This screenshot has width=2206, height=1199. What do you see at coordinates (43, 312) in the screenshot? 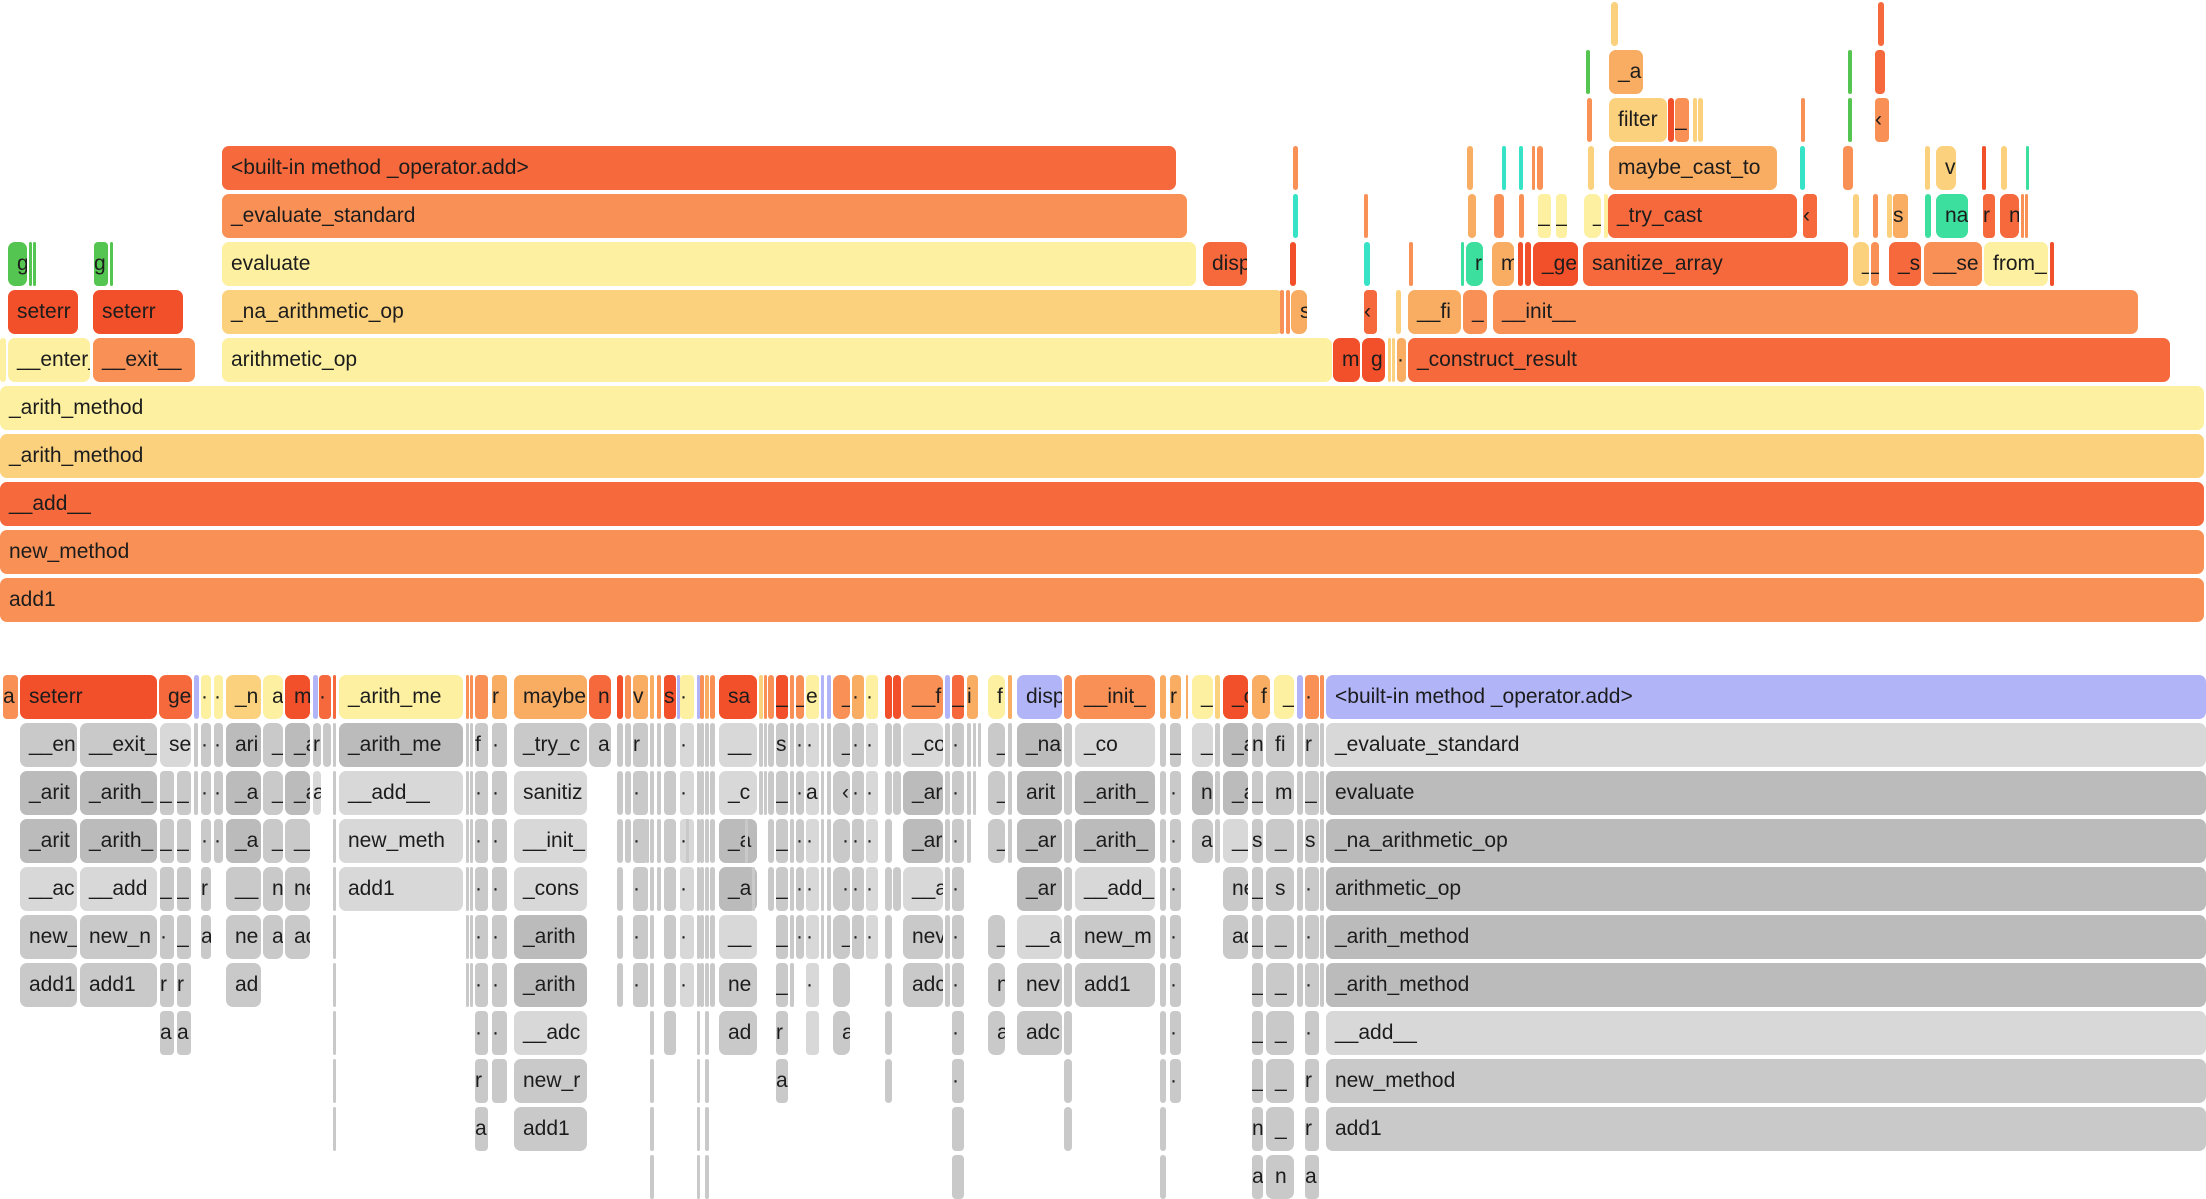
I see `frame-bar: seterr` at bounding box center [43, 312].